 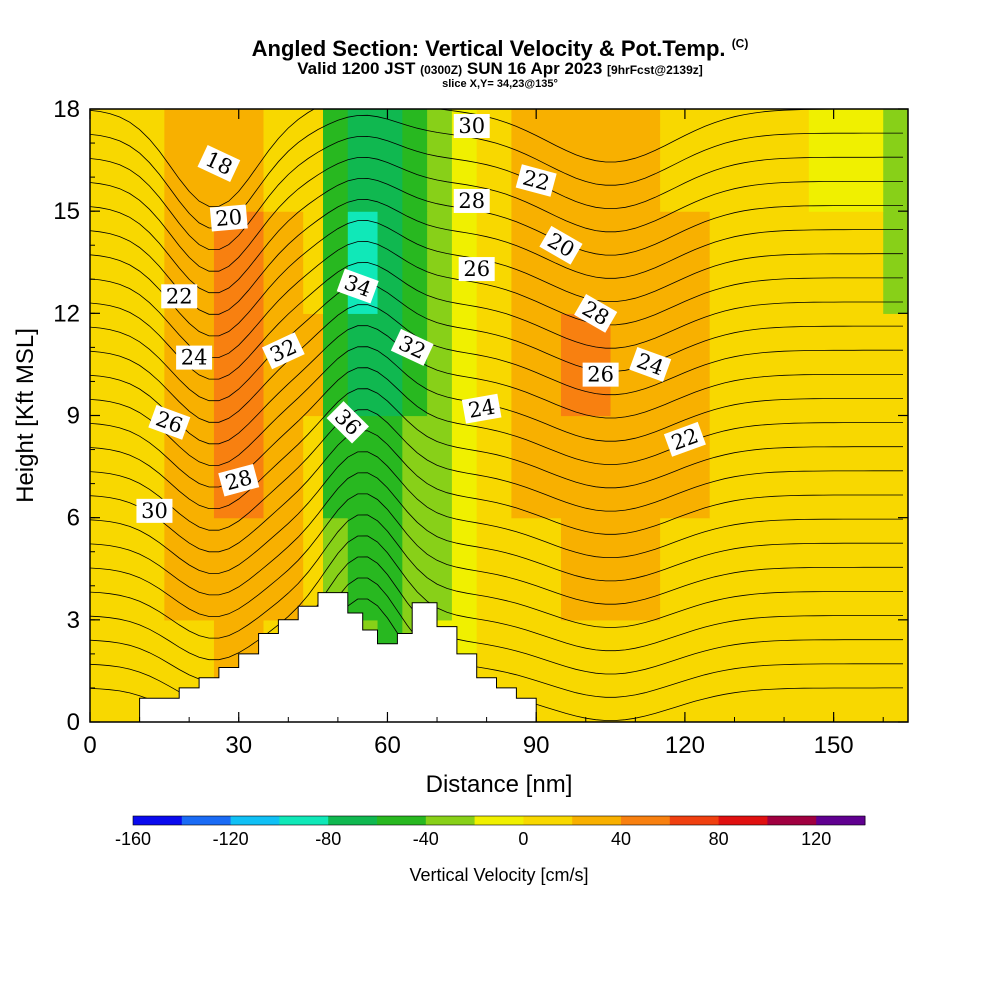 I want to click on slice-info: slice X,Y= 34,23@135°, so click(x=500, y=84).